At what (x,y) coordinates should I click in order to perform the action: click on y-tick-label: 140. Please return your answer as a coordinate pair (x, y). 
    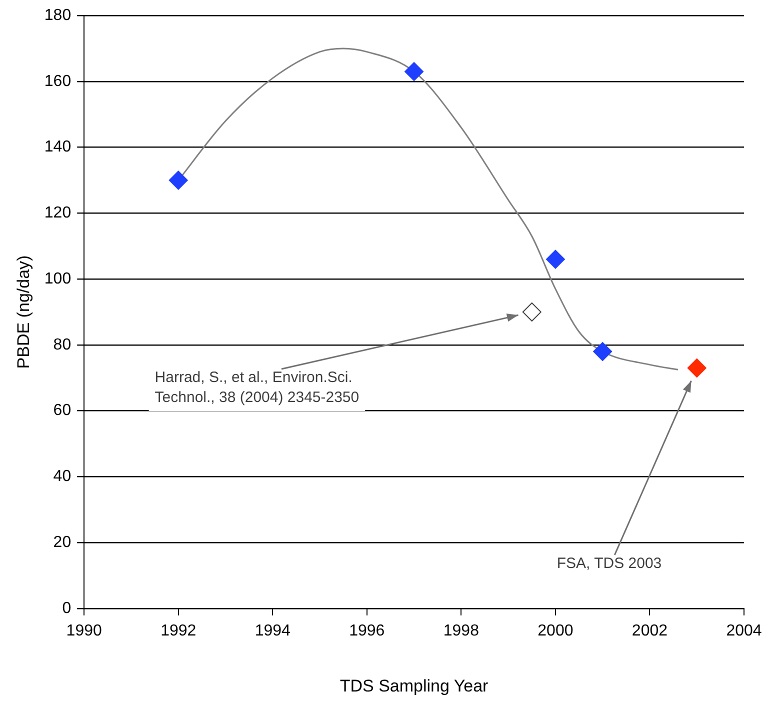
    Looking at the image, I should click on (58, 147).